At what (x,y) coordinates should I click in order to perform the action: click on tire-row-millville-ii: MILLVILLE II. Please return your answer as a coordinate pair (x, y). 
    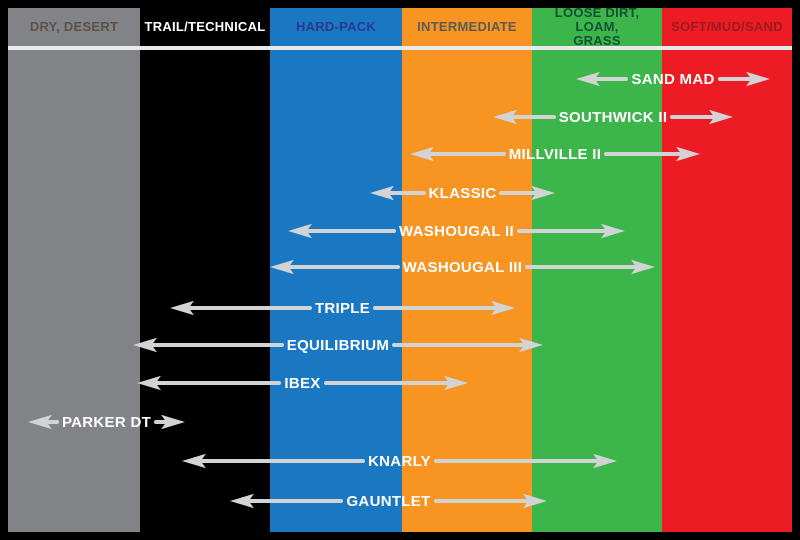
    Looking at the image, I should click on (555, 154).